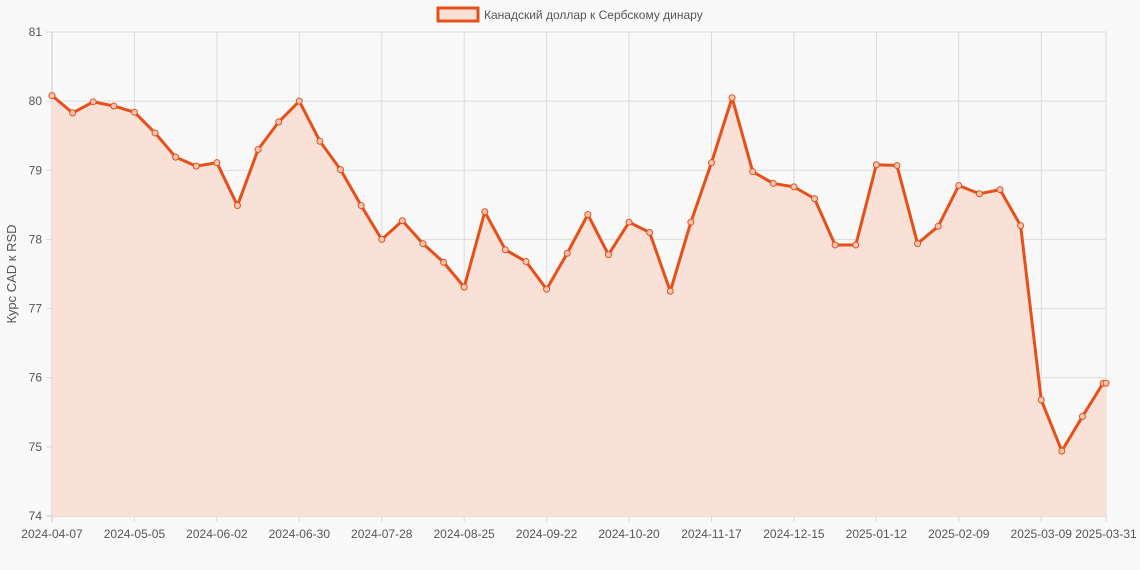 This screenshot has width=1140, height=570. Describe the element at coordinates (36, 274) in the screenshot. I see `y-axis-ticks: 74 75 76 77 78 79 80 81` at that location.